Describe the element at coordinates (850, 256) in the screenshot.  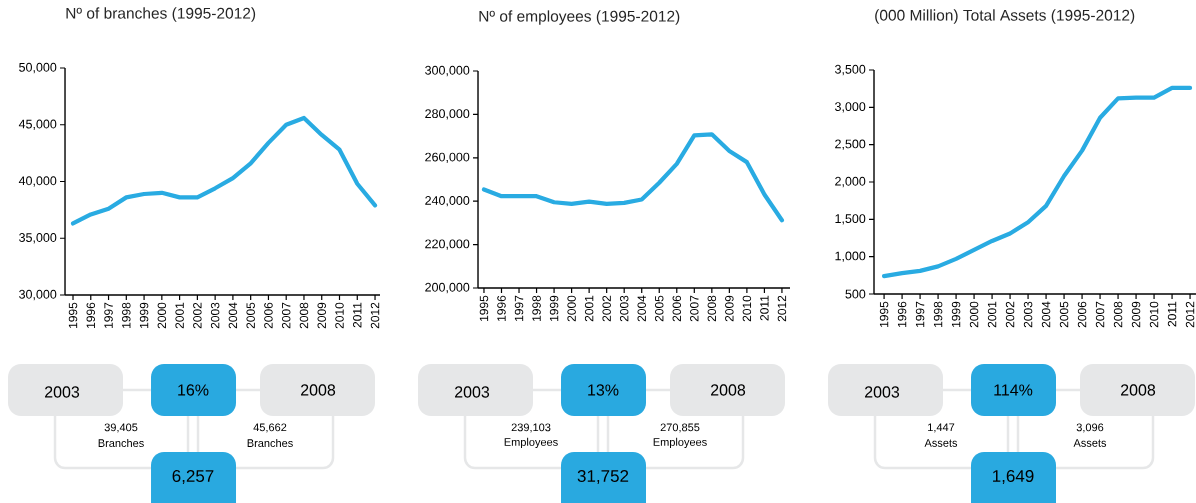
I see `y-tick-label: 1,000` at that location.